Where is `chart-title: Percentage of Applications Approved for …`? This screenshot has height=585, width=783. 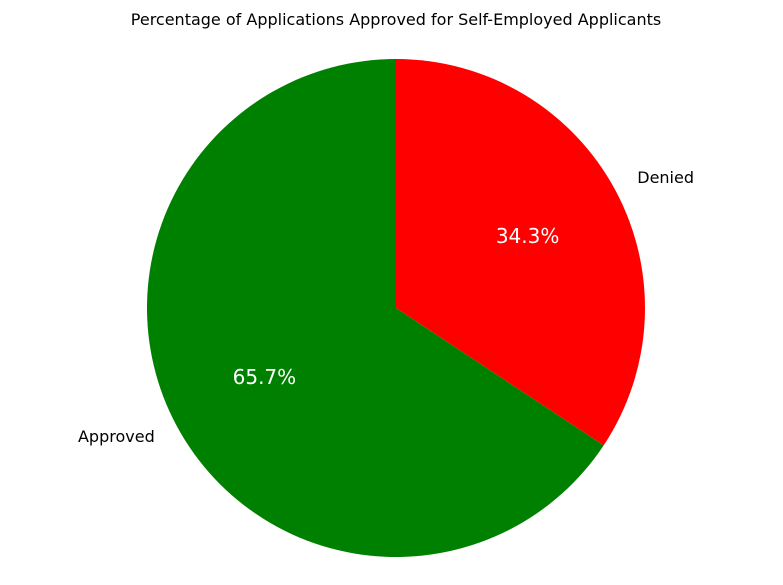 chart-title: Percentage of Applications Approved for … is located at coordinates (396, 19).